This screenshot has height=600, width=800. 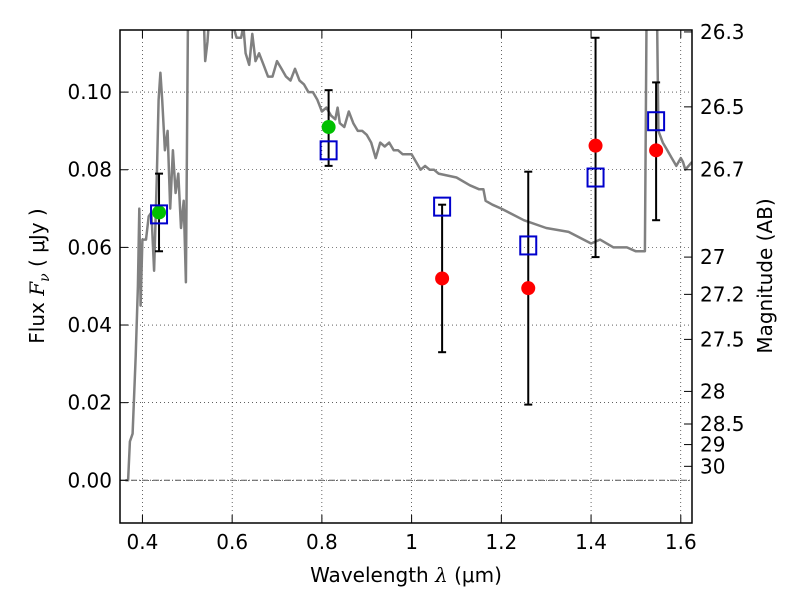 I want to click on x-tick-label: 1.6, so click(x=681, y=542).